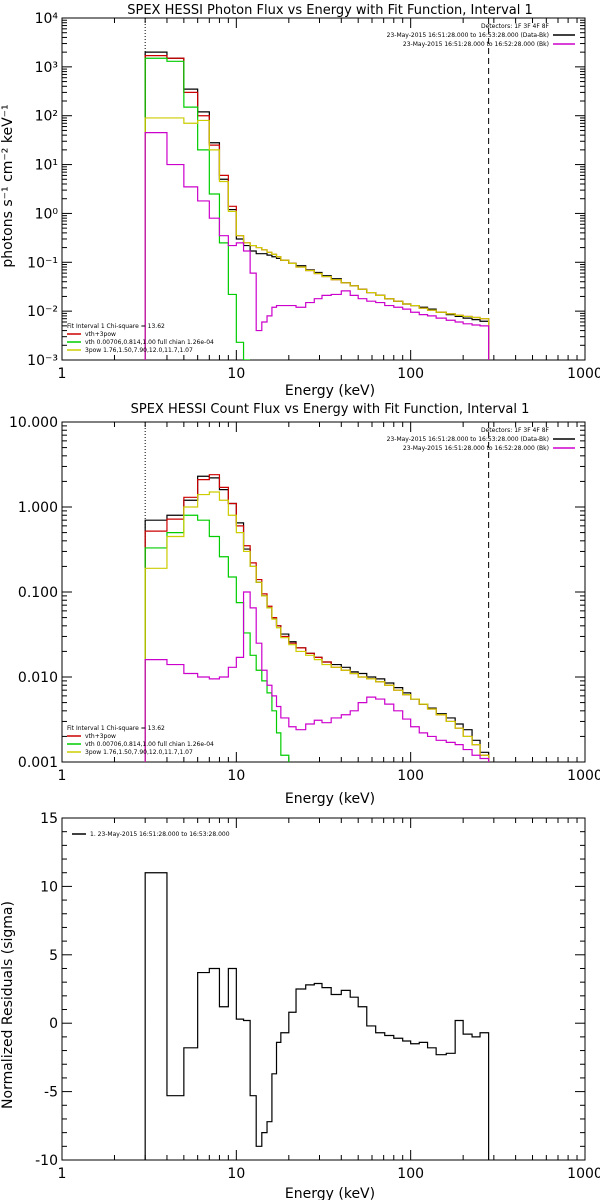 This screenshot has width=600, height=1200. What do you see at coordinates (53, 956) in the screenshot?
I see `y-tick-label: 5` at bounding box center [53, 956].